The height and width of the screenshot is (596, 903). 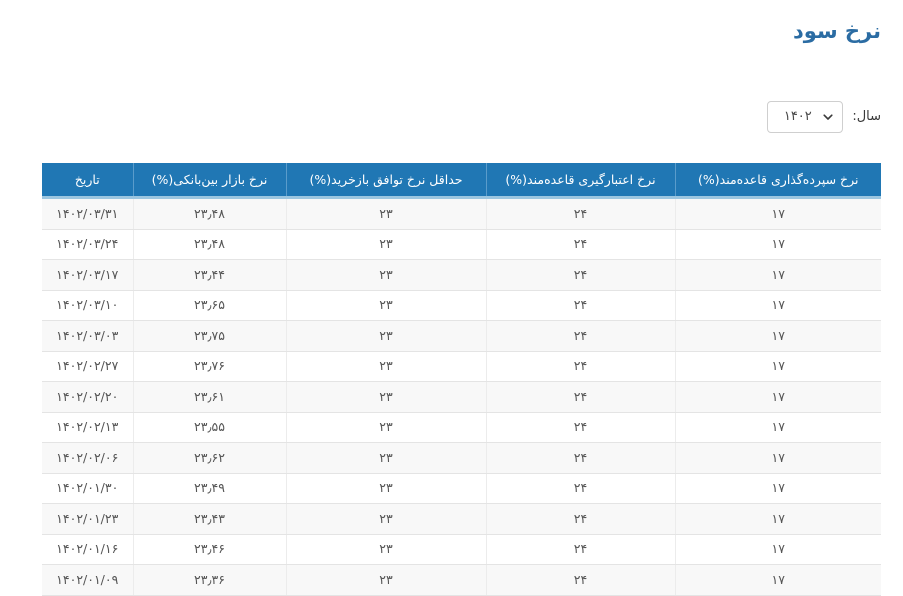 I want to click on table-row: ۱۷ ۲۴ ۲۳ ۲۳٫۳۶ ۱۴۰۲/۰۱/۰۹, so click(x=461, y=580).